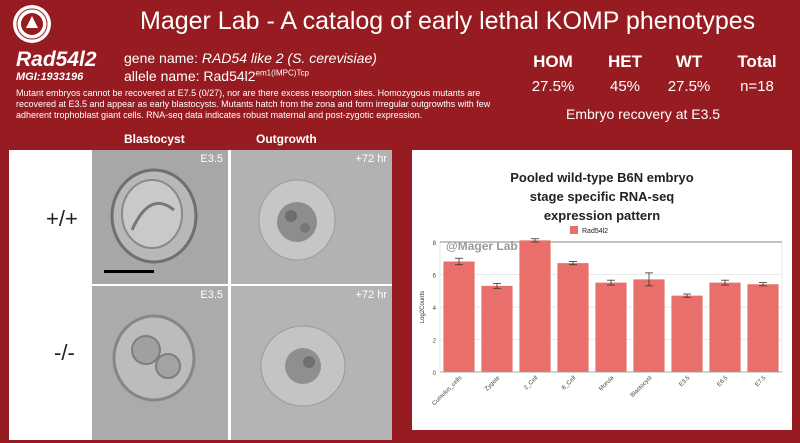 This screenshot has height=443, width=800. What do you see at coordinates (435, 309) in the screenshot?
I see `y-tick-label: 4` at bounding box center [435, 309].